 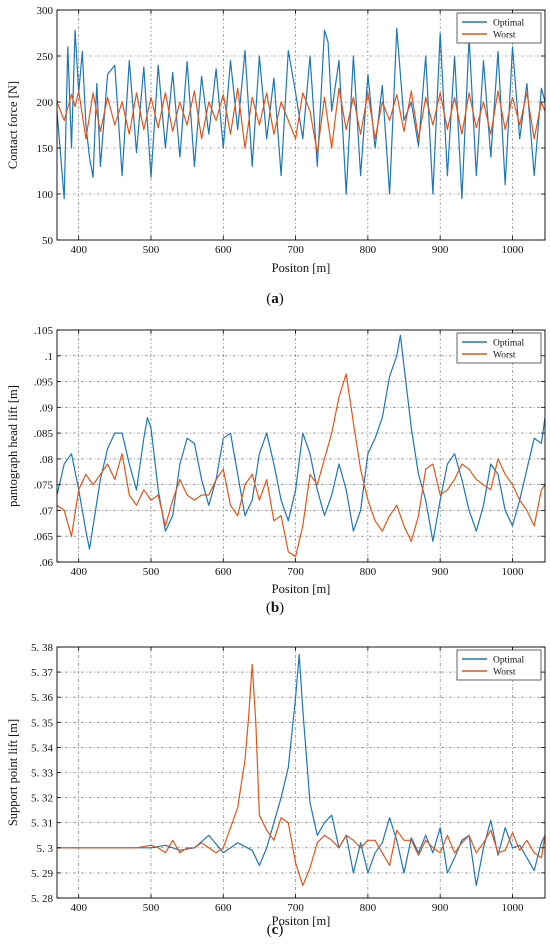 What do you see at coordinates (13, 125) in the screenshot?
I see `y-axis-label: Contact force [N]` at bounding box center [13, 125].